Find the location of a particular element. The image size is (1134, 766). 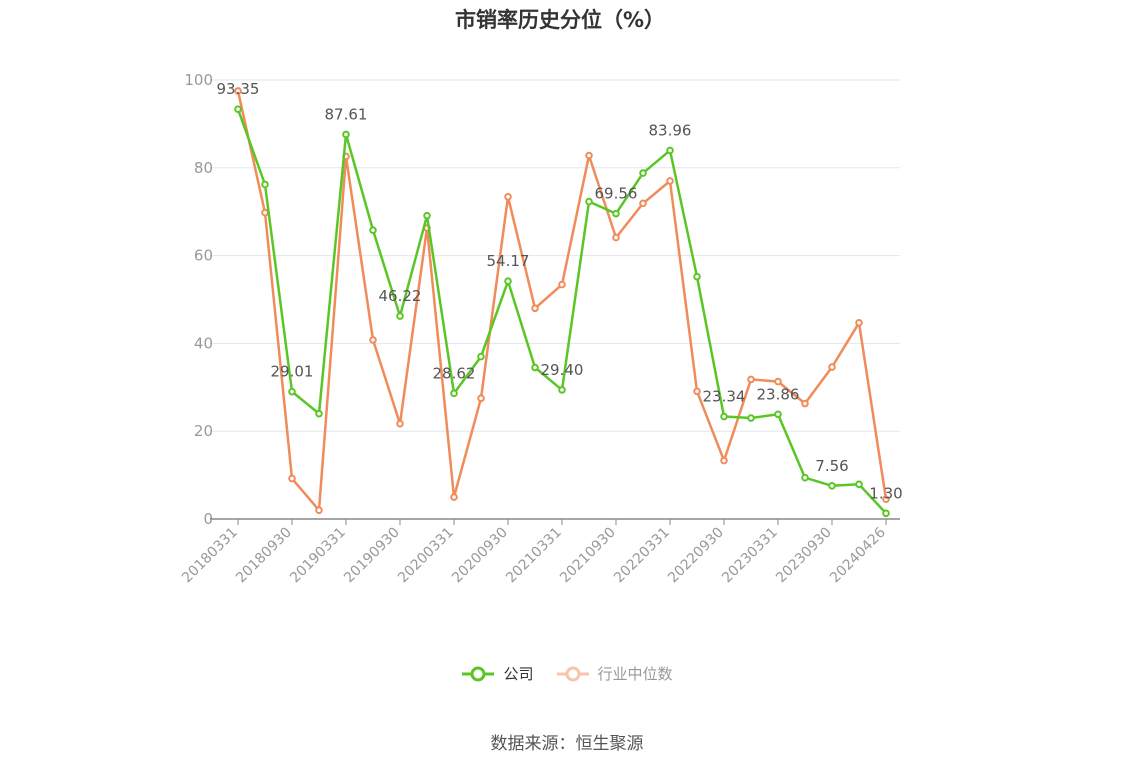

data-label: 93.35 is located at coordinates (238, 89).